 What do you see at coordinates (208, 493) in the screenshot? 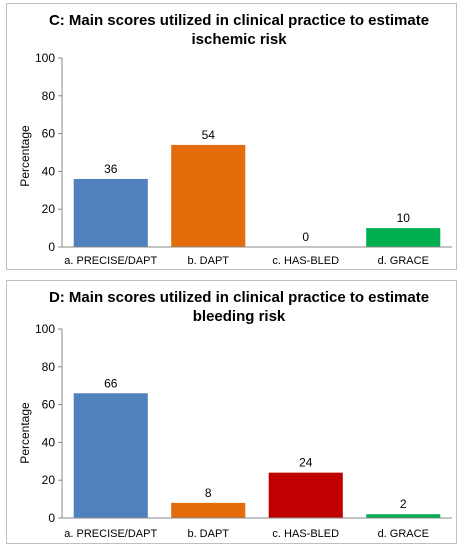
I see `data-label: 8` at bounding box center [208, 493].